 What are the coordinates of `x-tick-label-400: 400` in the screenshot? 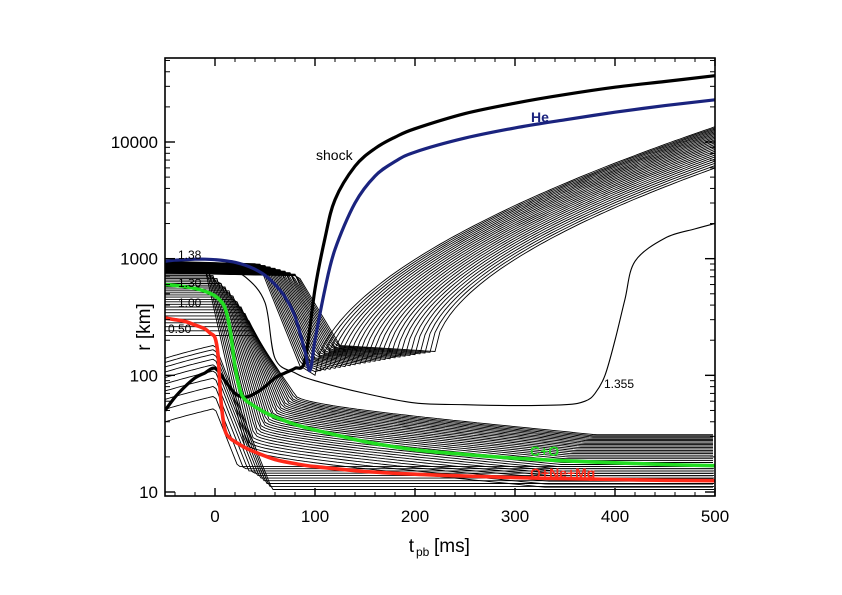 It's located at (615, 516).